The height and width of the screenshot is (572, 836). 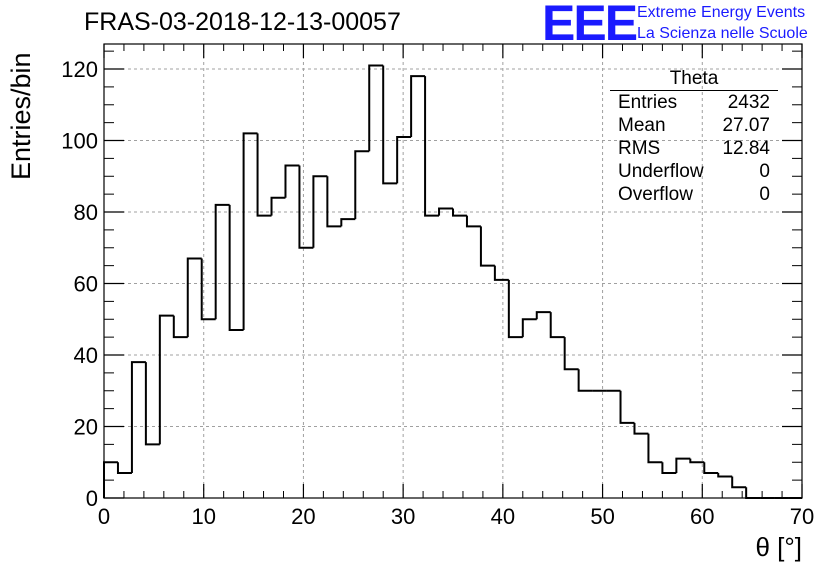 I want to click on x-tick-label: 20, so click(x=303, y=516).